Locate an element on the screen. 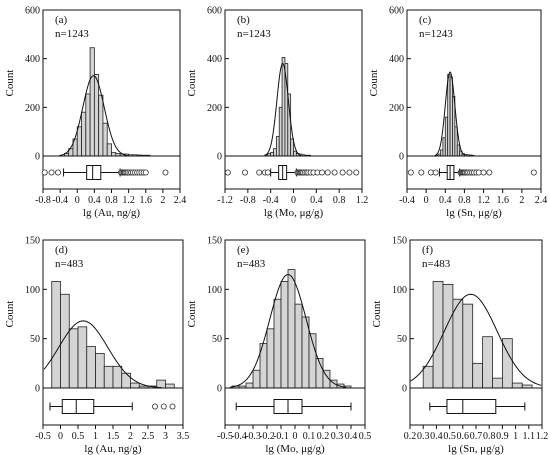 The width and height of the screenshot is (550, 455). panel-label: (a) is located at coordinates (61, 20).